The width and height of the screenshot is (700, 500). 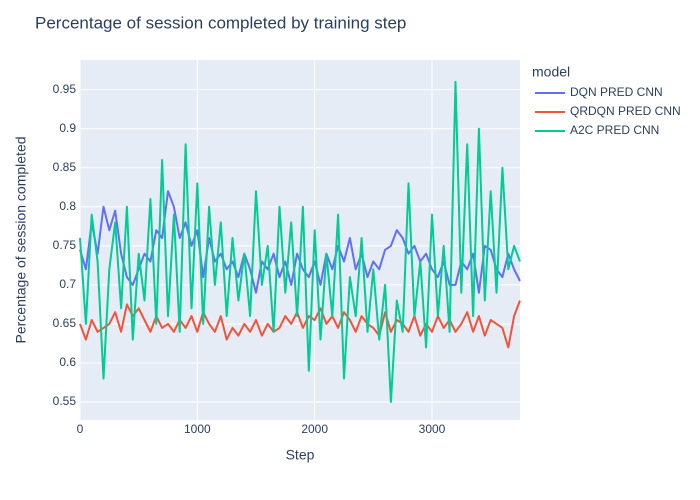 I want to click on y-tick-label: 0.75, so click(x=65, y=245).